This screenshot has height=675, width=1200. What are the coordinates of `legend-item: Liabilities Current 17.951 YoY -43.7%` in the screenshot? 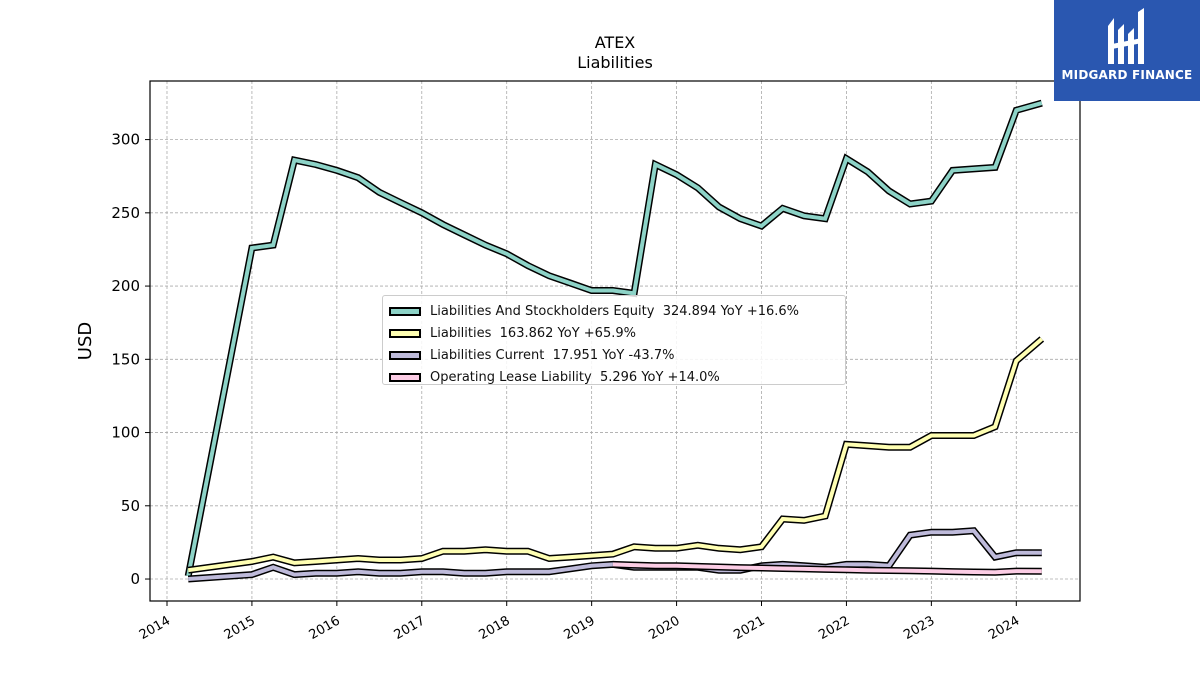 It's located at (617, 355).